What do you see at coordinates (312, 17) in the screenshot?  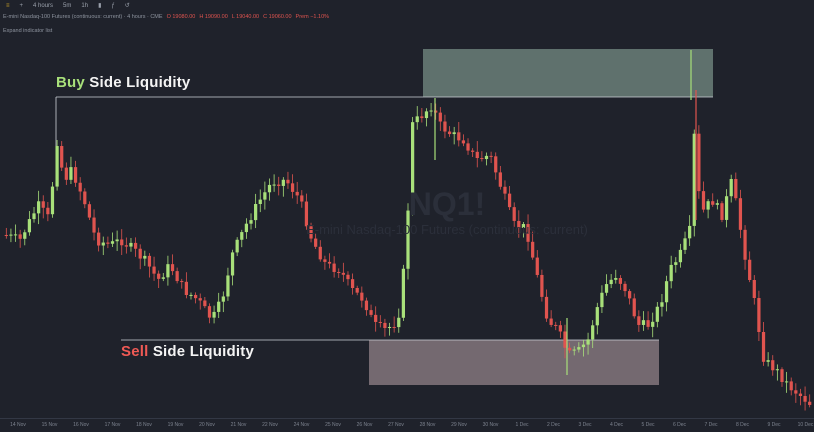 I see `change-value: Prem −1.10%` at bounding box center [312, 17].